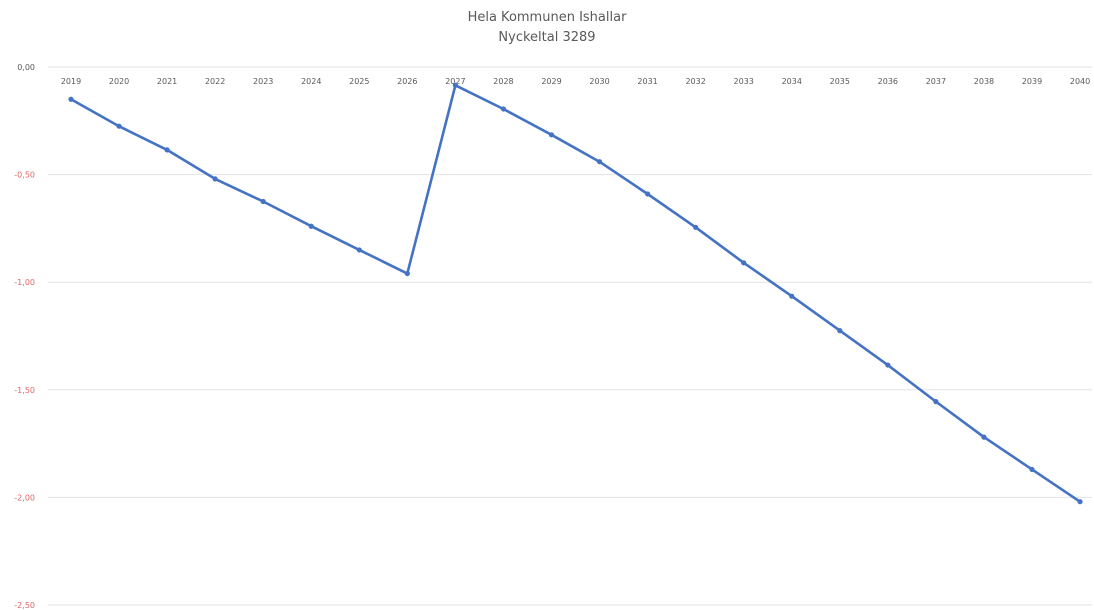 The image size is (1094, 610). I want to click on x-tick-label: 2036, so click(888, 81).